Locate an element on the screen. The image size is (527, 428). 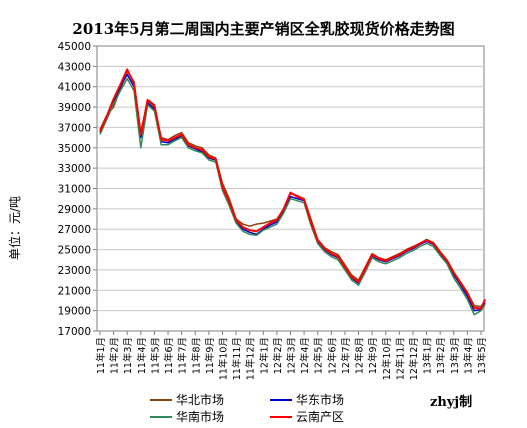
legend-label-huanan: 华南市场 is located at coordinates (200, 417).